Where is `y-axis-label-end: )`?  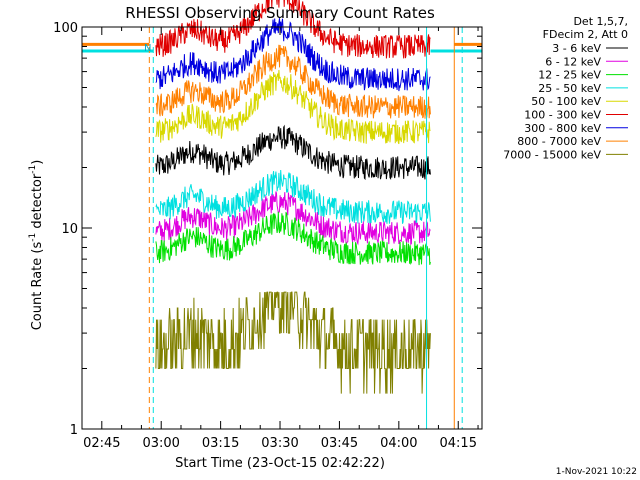
y-axis-label-end: ) is located at coordinates (37, 162).